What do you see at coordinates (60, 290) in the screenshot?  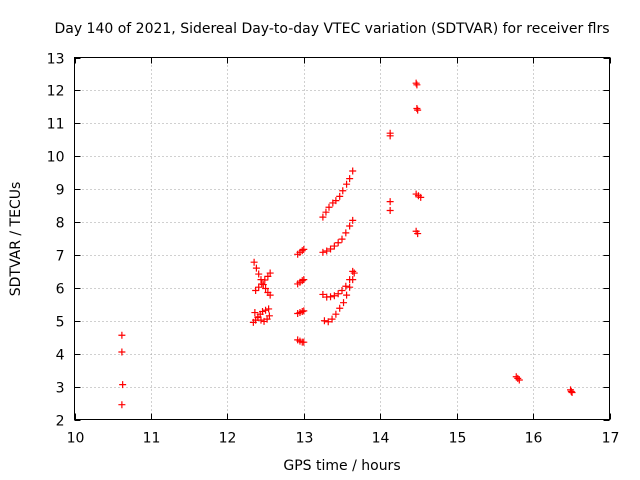 I see `y-tick-label: 6` at bounding box center [60, 290].